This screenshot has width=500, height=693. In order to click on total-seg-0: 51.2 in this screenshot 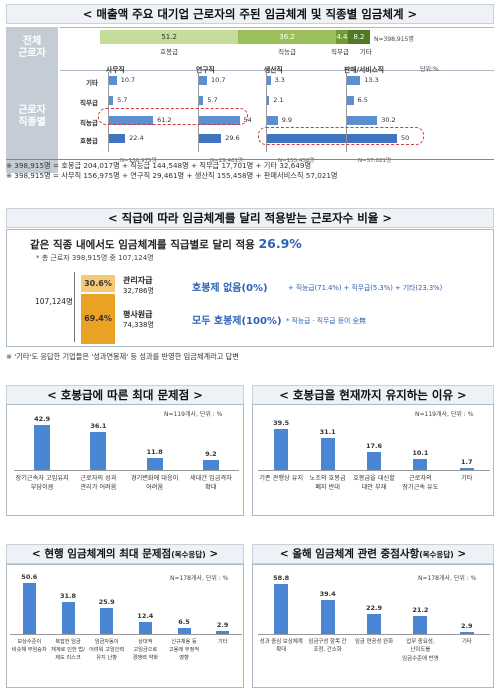, I will do `click(169, 37)`.